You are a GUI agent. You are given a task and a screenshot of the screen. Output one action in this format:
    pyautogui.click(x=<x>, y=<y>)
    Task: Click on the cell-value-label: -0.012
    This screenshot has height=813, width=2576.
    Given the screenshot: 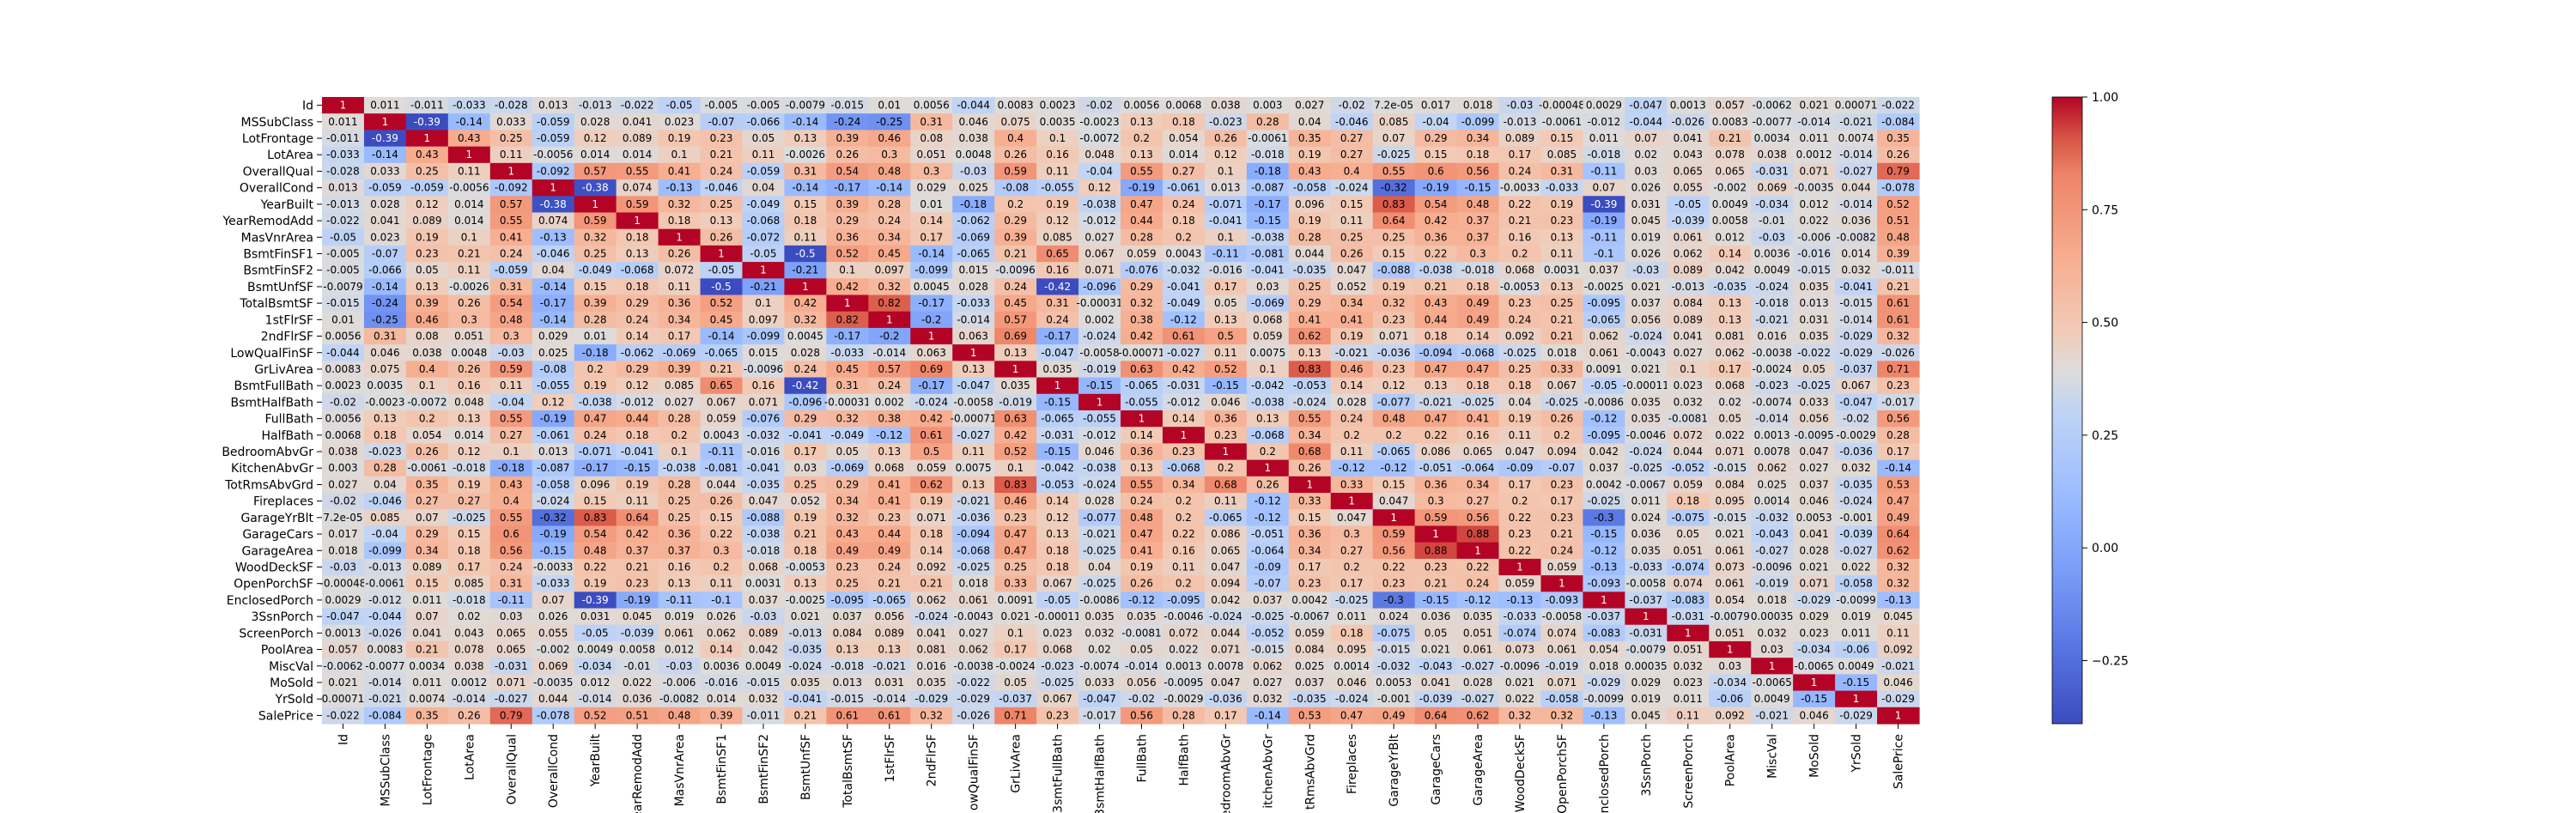 What is the action you would take?
    pyautogui.click(x=1184, y=402)
    